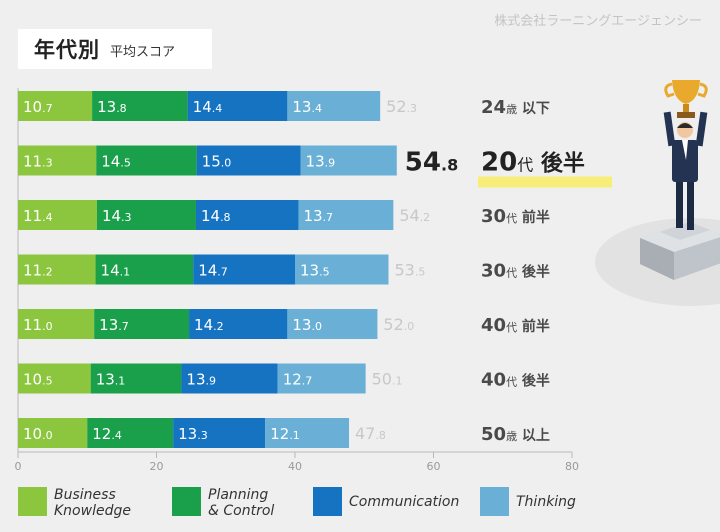 The height and width of the screenshot is (532, 720). What do you see at coordinates (38, 162) in the screenshot?
I see `bar-value-business: 11.3` at bounding box center [38, 162].